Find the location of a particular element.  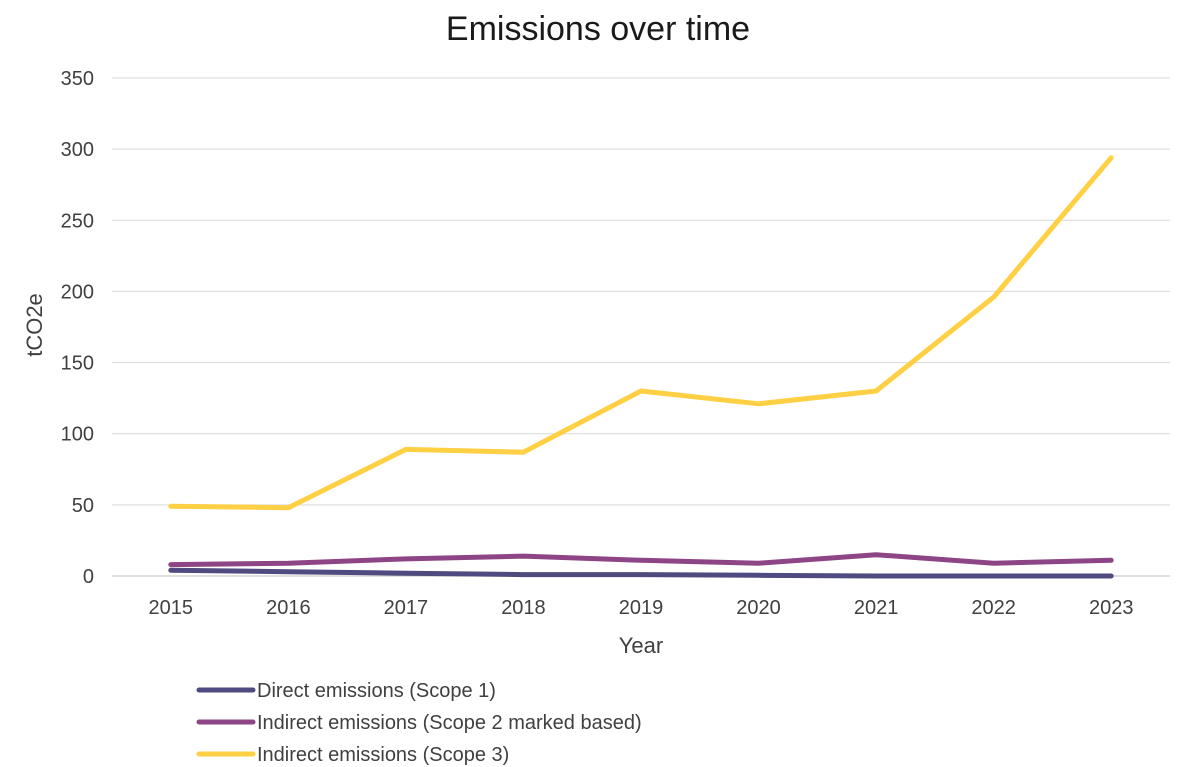

x-axis-tick-labels: 2015 2016 2017 2018 2019 2020 2021 2022 2023 is located at coordinates (641, 608).